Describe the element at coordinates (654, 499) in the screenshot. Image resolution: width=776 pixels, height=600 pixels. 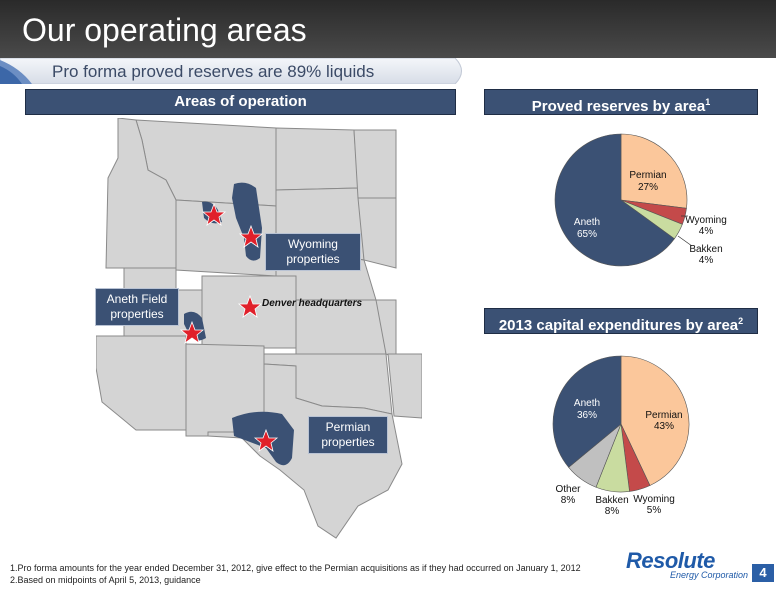
I see `pie2-label-wyoming-name: Wyoming` at that location.